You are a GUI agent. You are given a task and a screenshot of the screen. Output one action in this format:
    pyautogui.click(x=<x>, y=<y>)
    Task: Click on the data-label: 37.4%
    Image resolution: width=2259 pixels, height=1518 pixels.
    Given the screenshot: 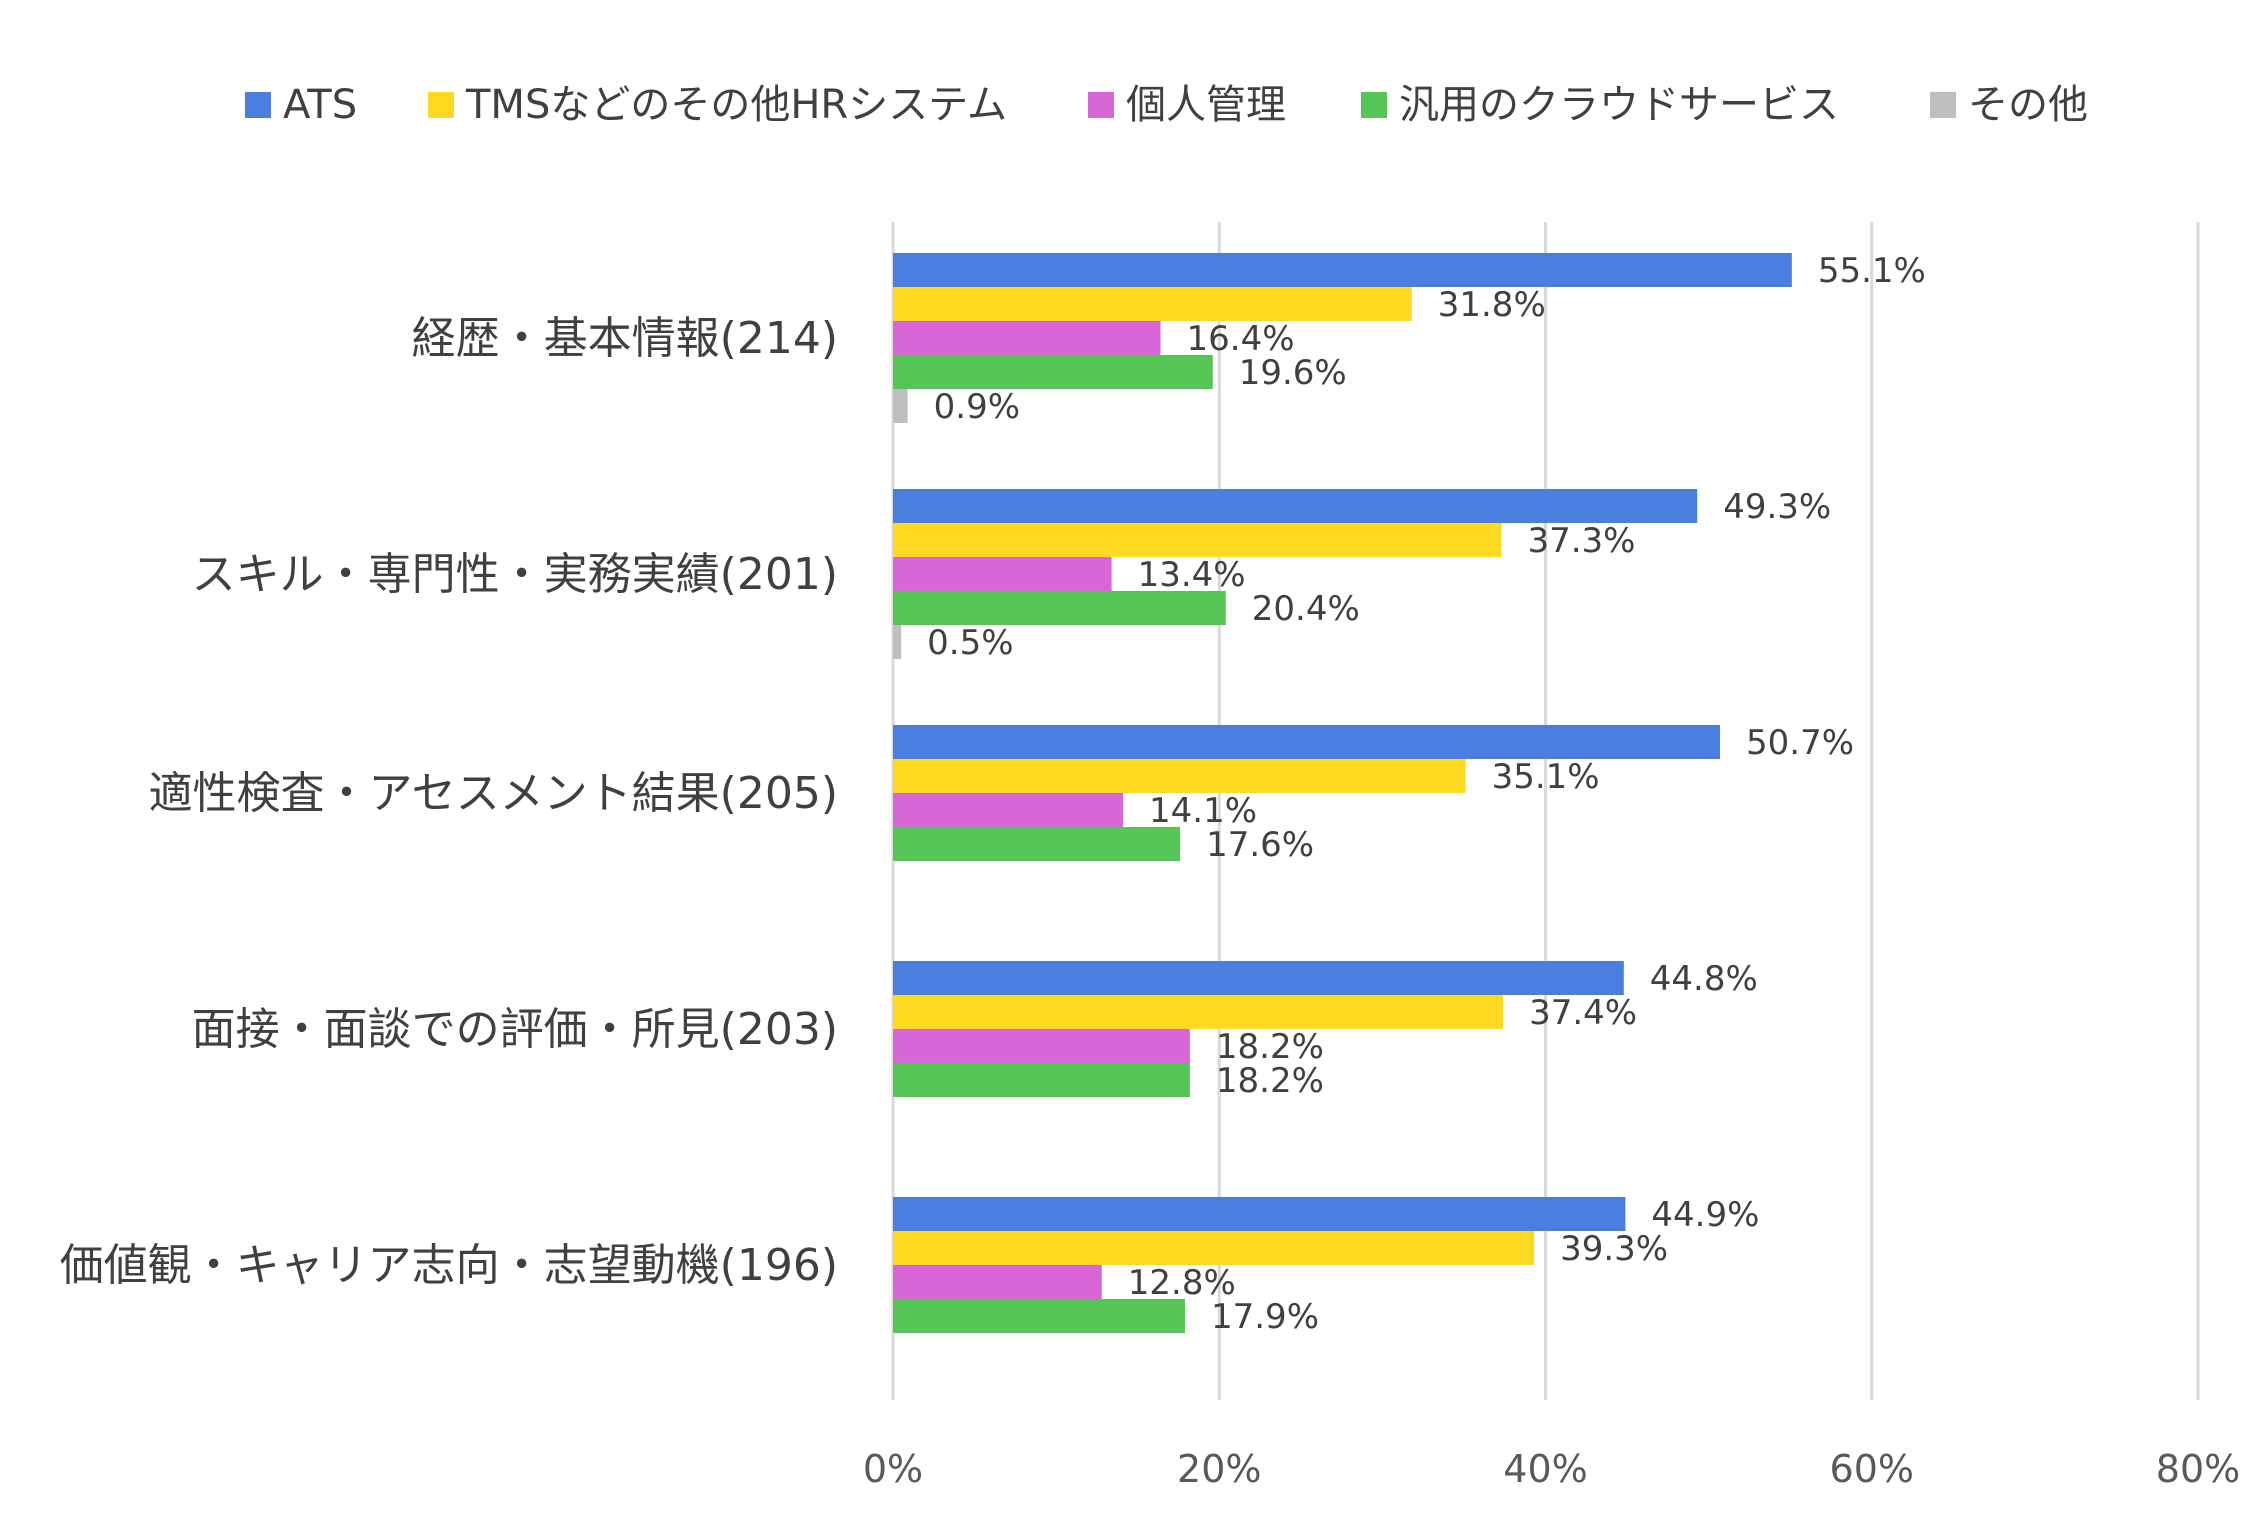 What is the action you would take?
    pyautogui.click(x=1583, y=1013)
    